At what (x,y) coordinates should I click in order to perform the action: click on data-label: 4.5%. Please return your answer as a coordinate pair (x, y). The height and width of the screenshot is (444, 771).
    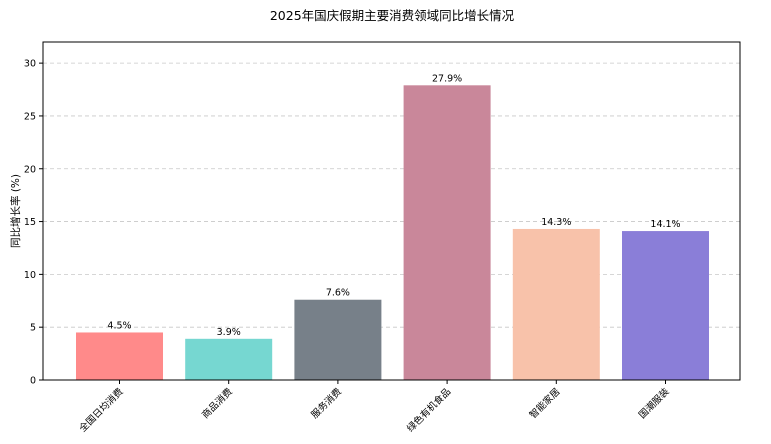
    Looking at the image, I should click on (119, 325).